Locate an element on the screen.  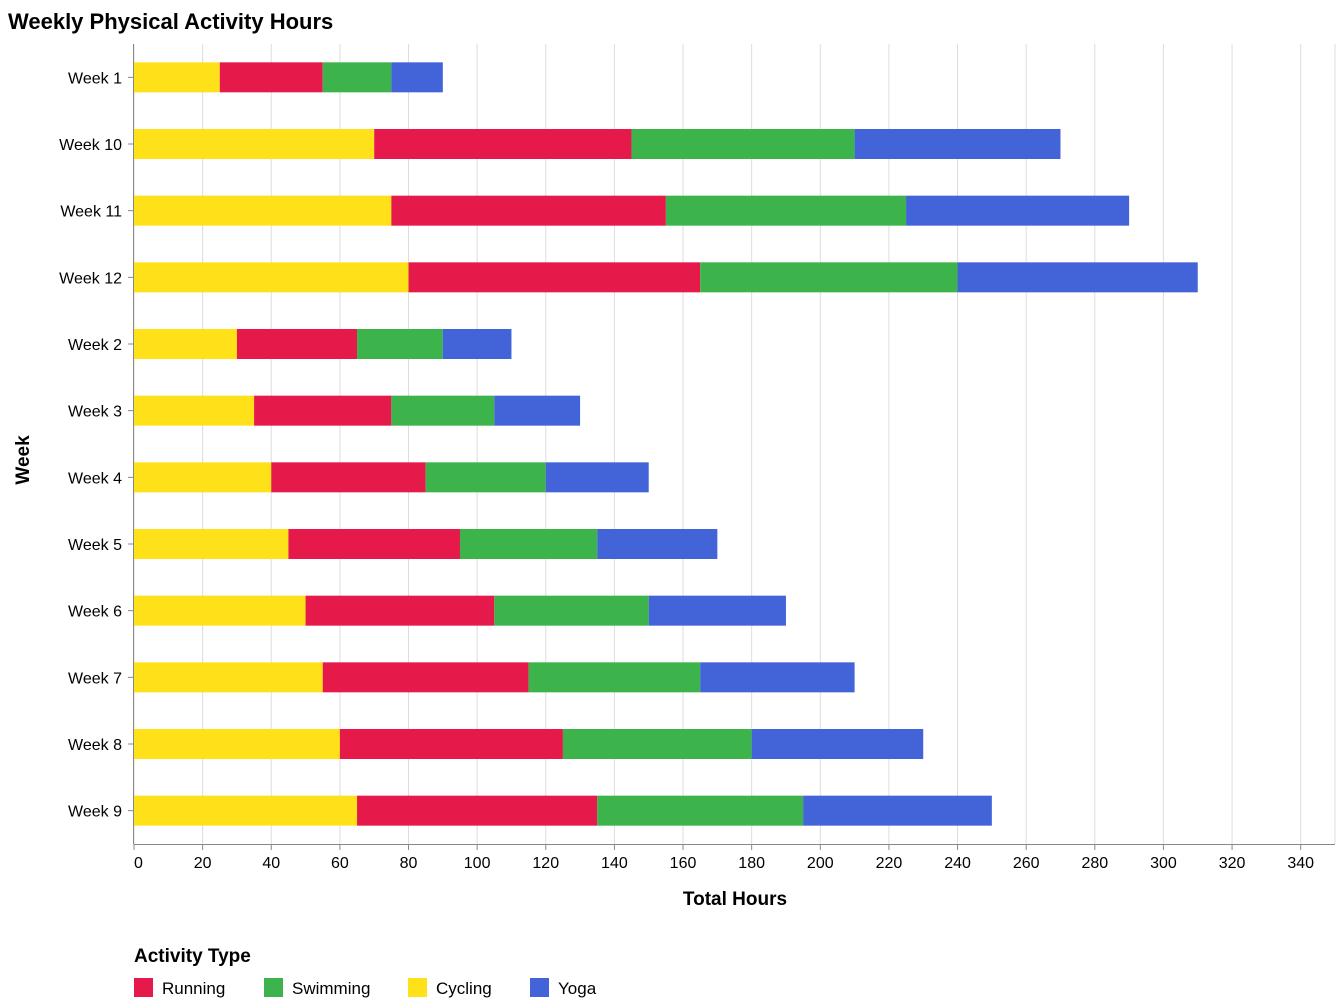
y-tick-label: Week 3 is located at coordinates (95, 412).